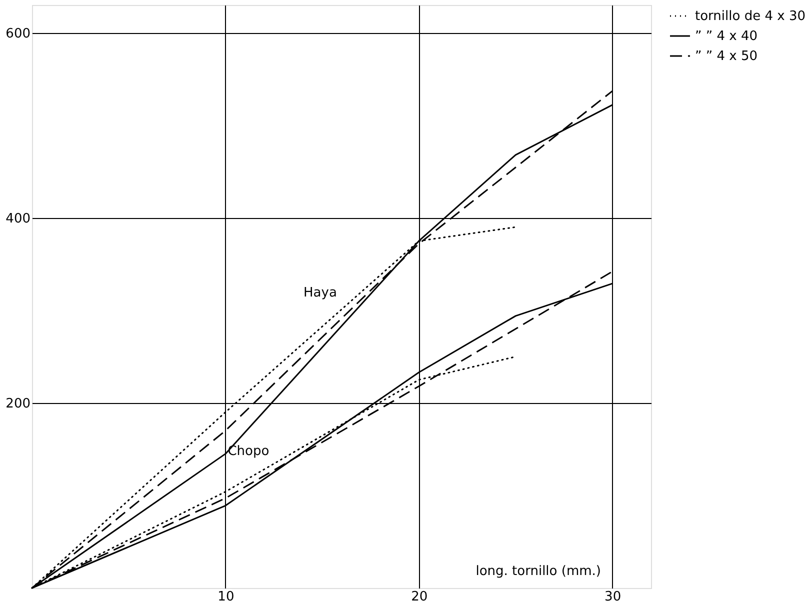  Describe the element at coordinates (538, 571) in the screenshot. I see `x-axis-title: long. tornillo (mm.)` at that location.